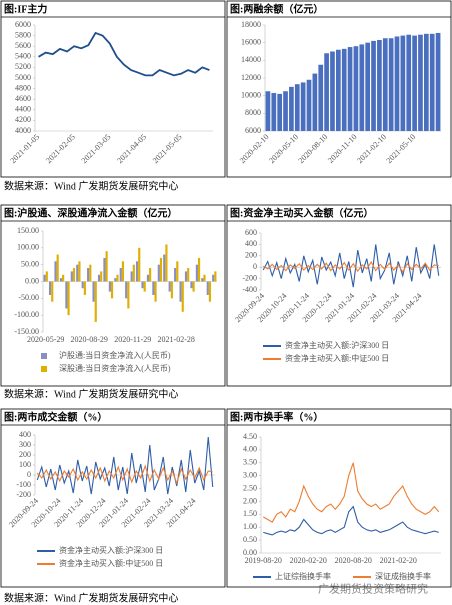 This screenshot has width=452, height=605. Describe the element at coordinates (167, 148) in the screenshot. I see `x-tick-label: 2021-05-05` at that location.